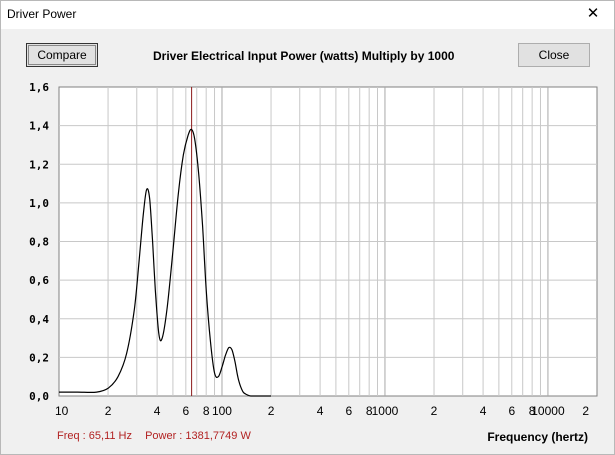  What do you see at coordinates (39, 164) in the screenshot?
I see `y-tick-label: 1,2` at bounding box center [39, 164].